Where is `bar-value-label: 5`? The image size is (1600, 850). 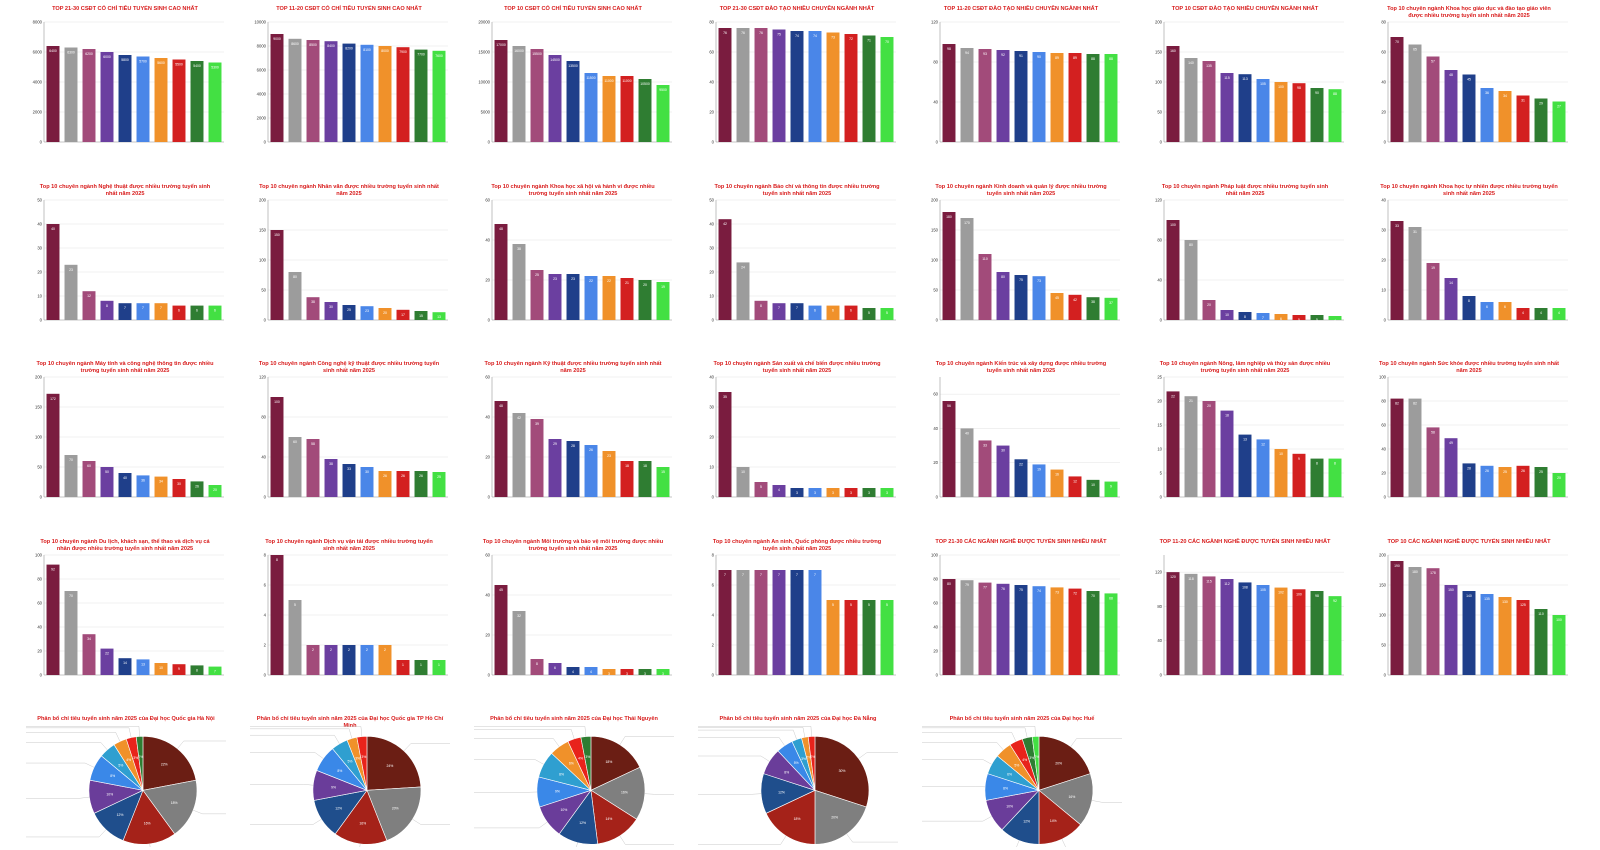 bar-value-label: 5 is located at coordinates (1317, 320).